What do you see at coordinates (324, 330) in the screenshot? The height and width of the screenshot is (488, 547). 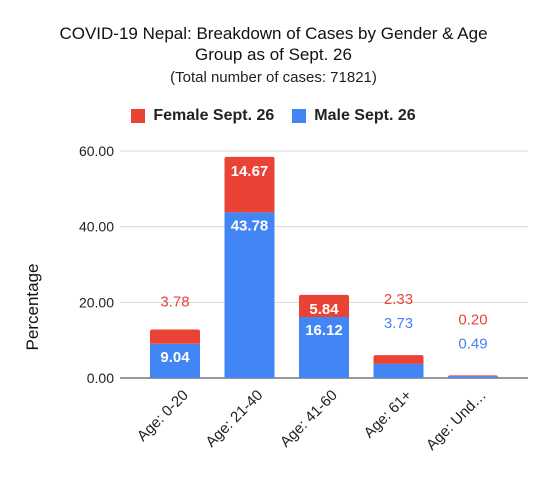 I see `data-label-male: 16.12` at bounding box center [324, 330].